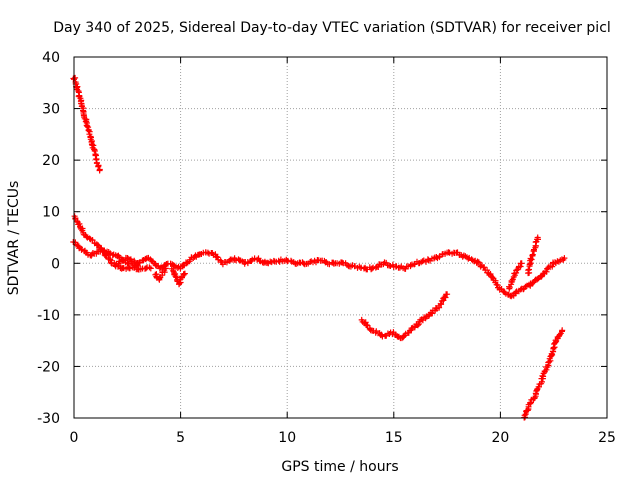 The width and height of the screenshot is (640, 480). I want to click on x-tick-label: 15, so click(394, 438).